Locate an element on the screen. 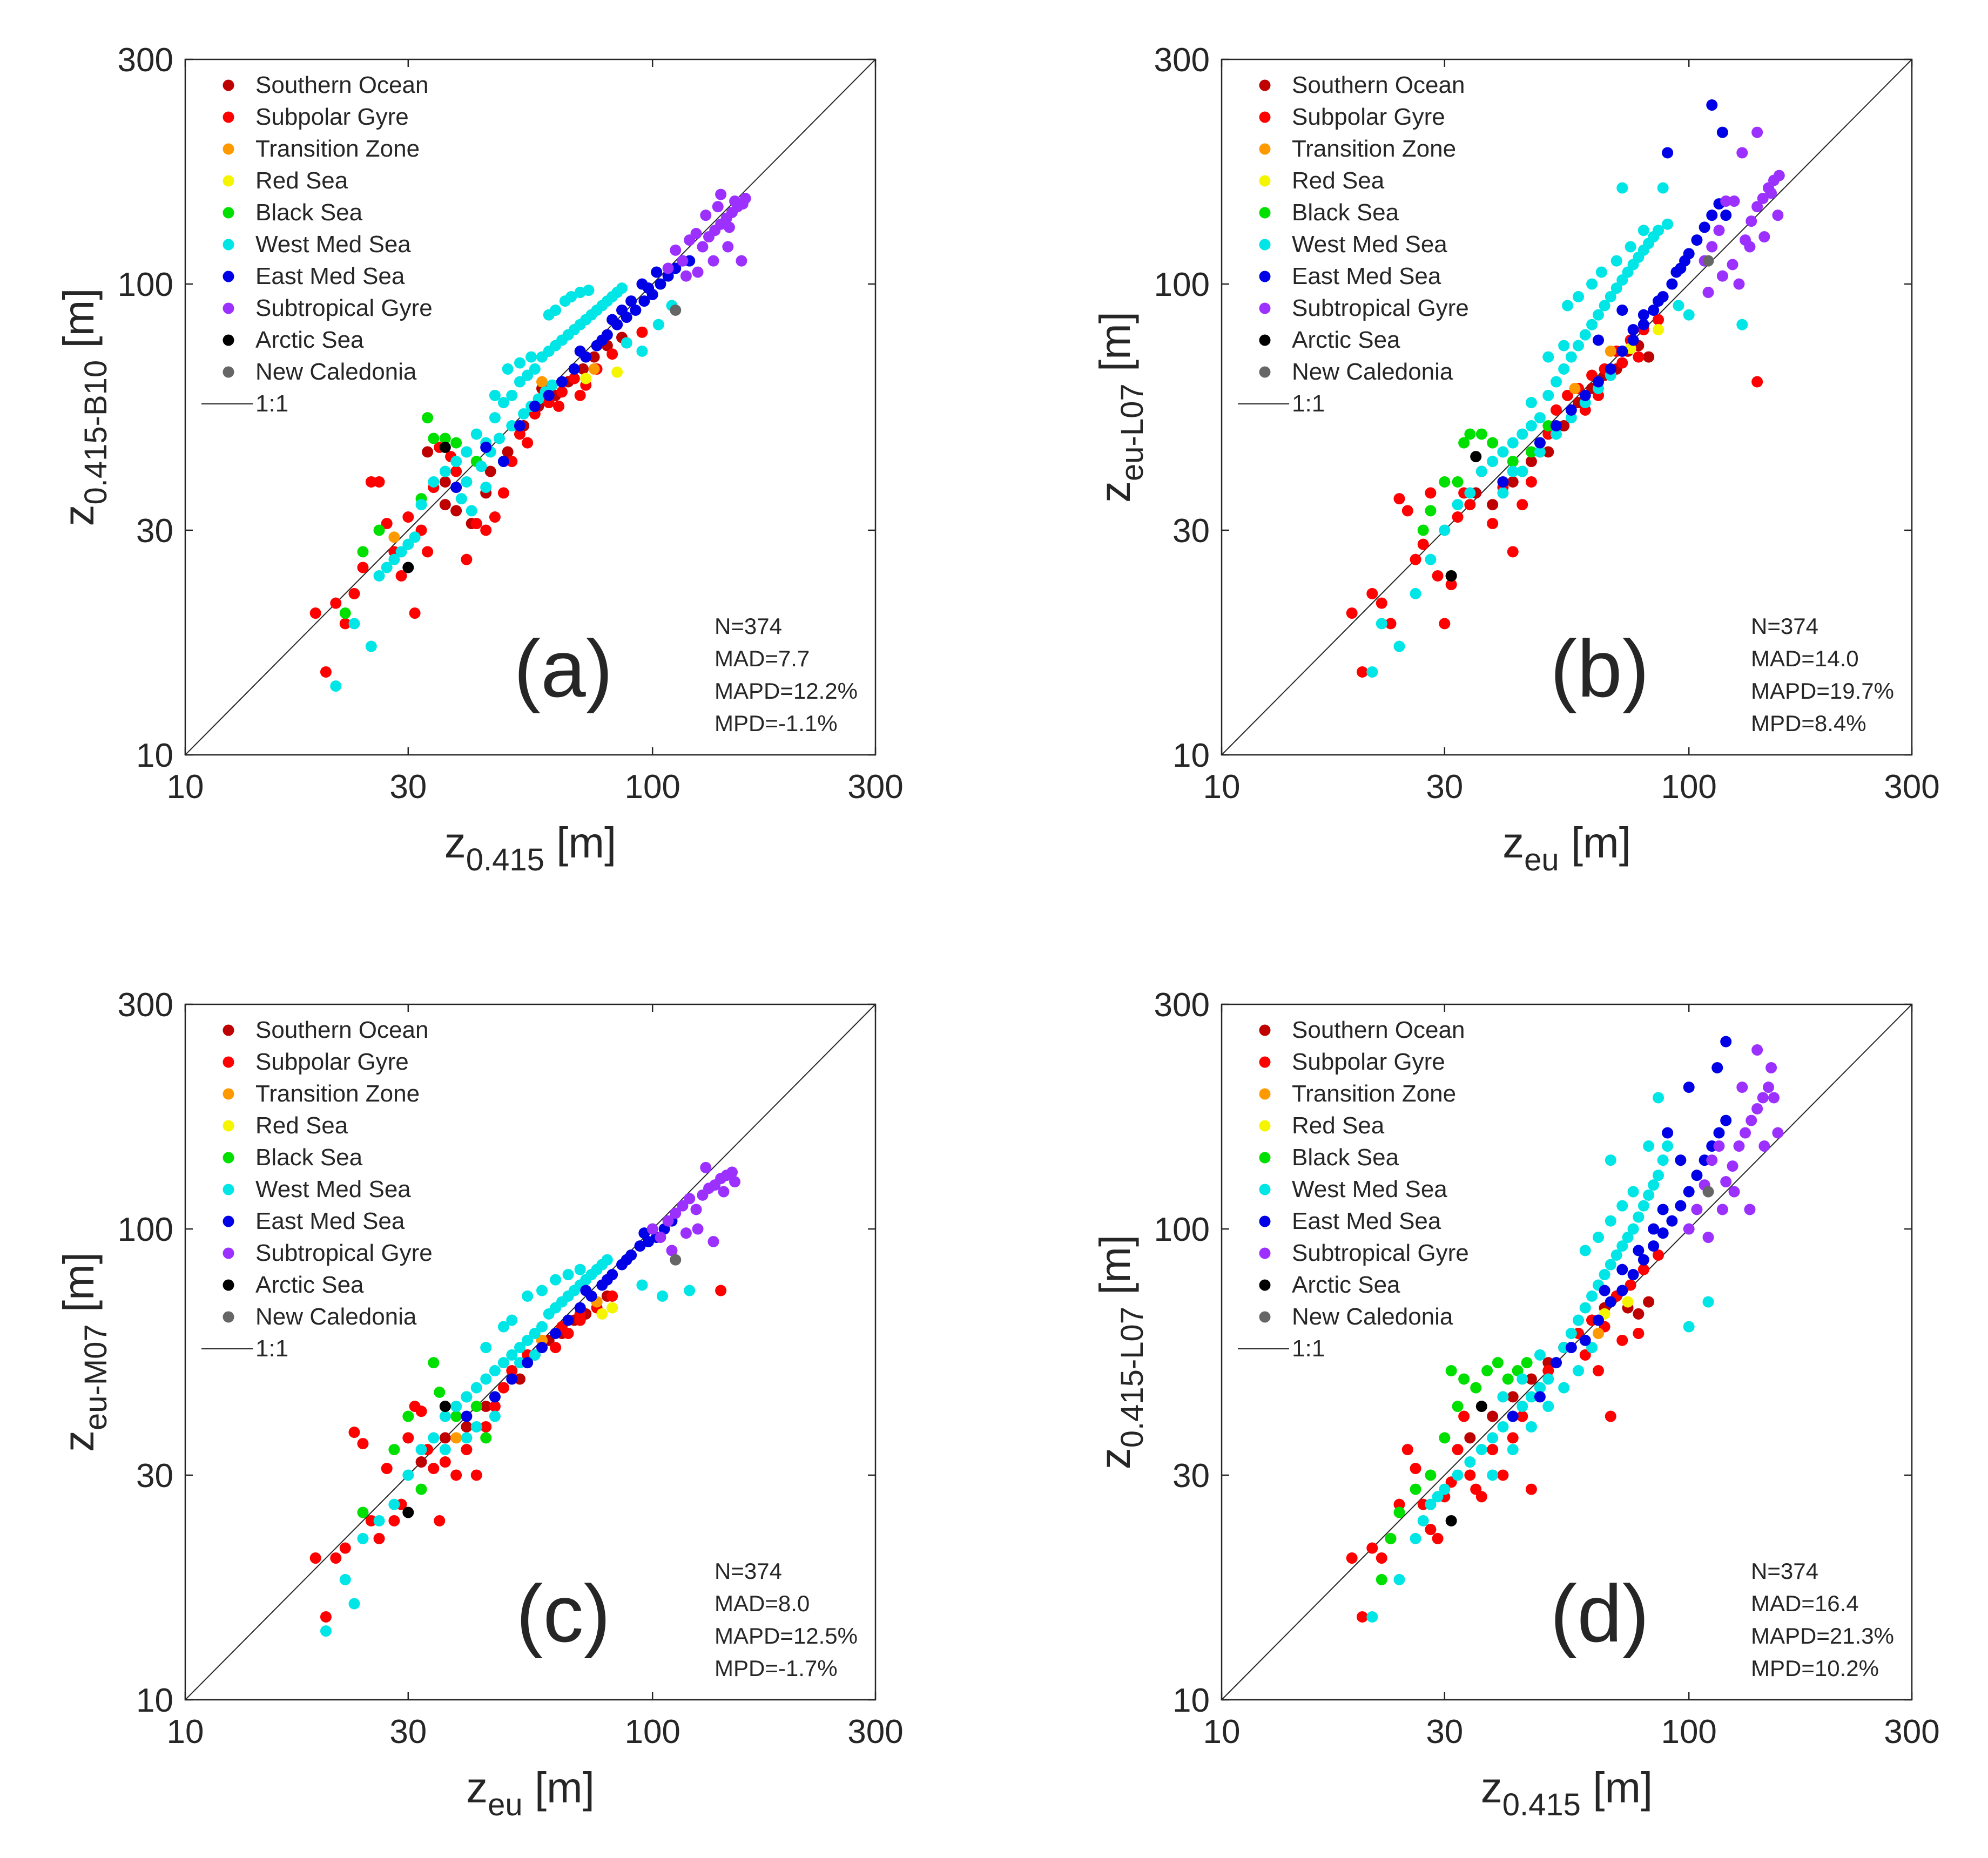  legend-entry-reference: 1:1 is located at coordinates (271, 1348).